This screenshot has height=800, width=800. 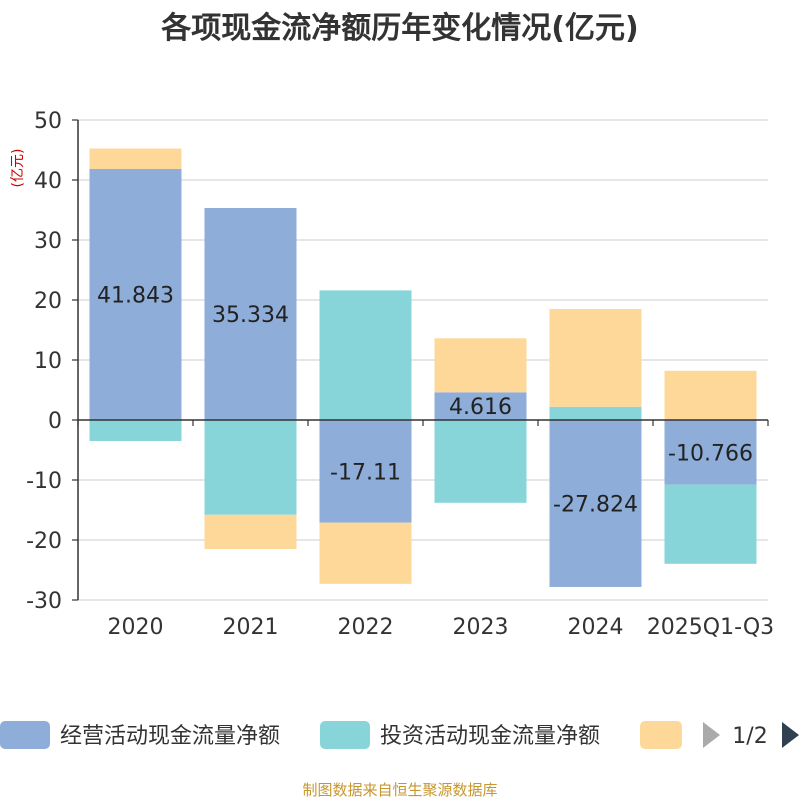 What do you see at coordinates (48, 301) in the screenshot?
I see `y-tick-label: 20` at bounding box center [48, 301].